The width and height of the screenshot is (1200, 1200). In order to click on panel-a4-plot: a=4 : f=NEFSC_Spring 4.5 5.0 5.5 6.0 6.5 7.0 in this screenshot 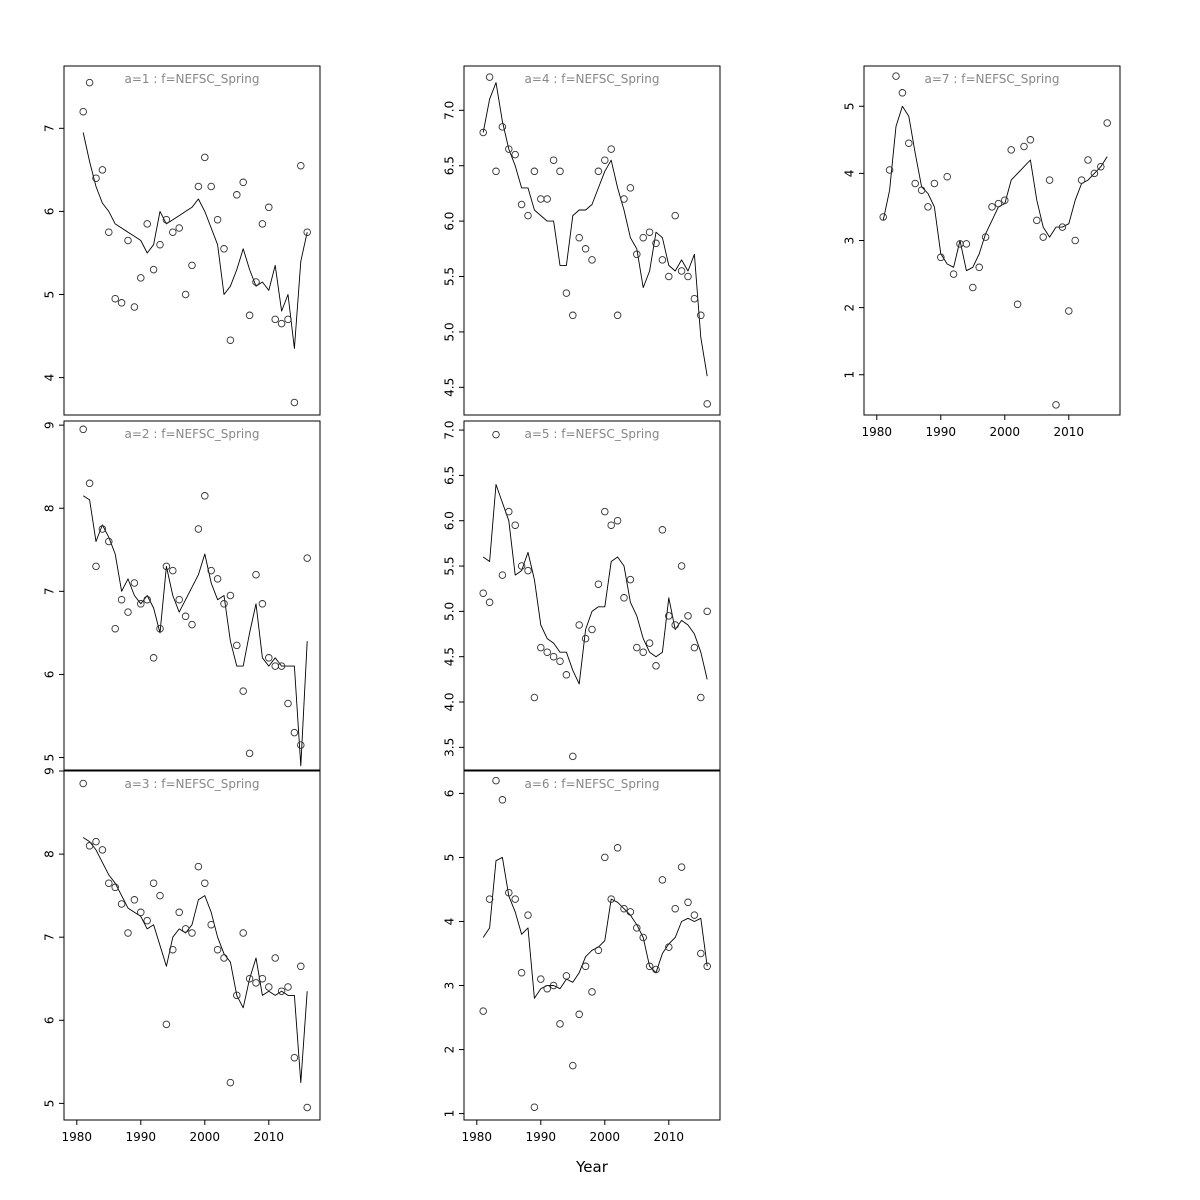, I will do `click(582, 240)`.